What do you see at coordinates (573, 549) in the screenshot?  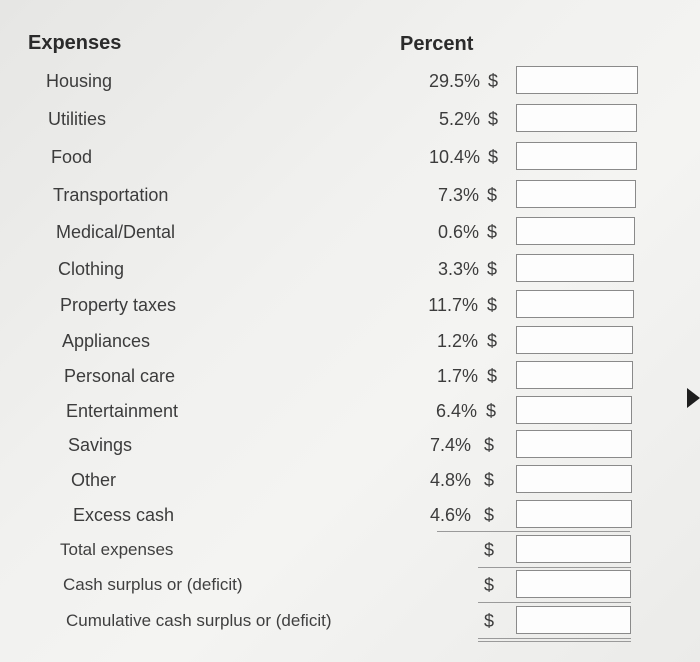 I see `total-expenses-input` at bounding box center [573, 549].